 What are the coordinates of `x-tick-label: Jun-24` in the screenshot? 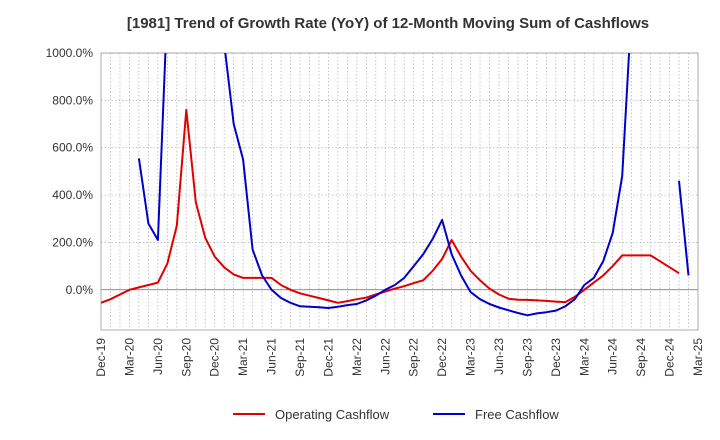 It's located at (613, 356).